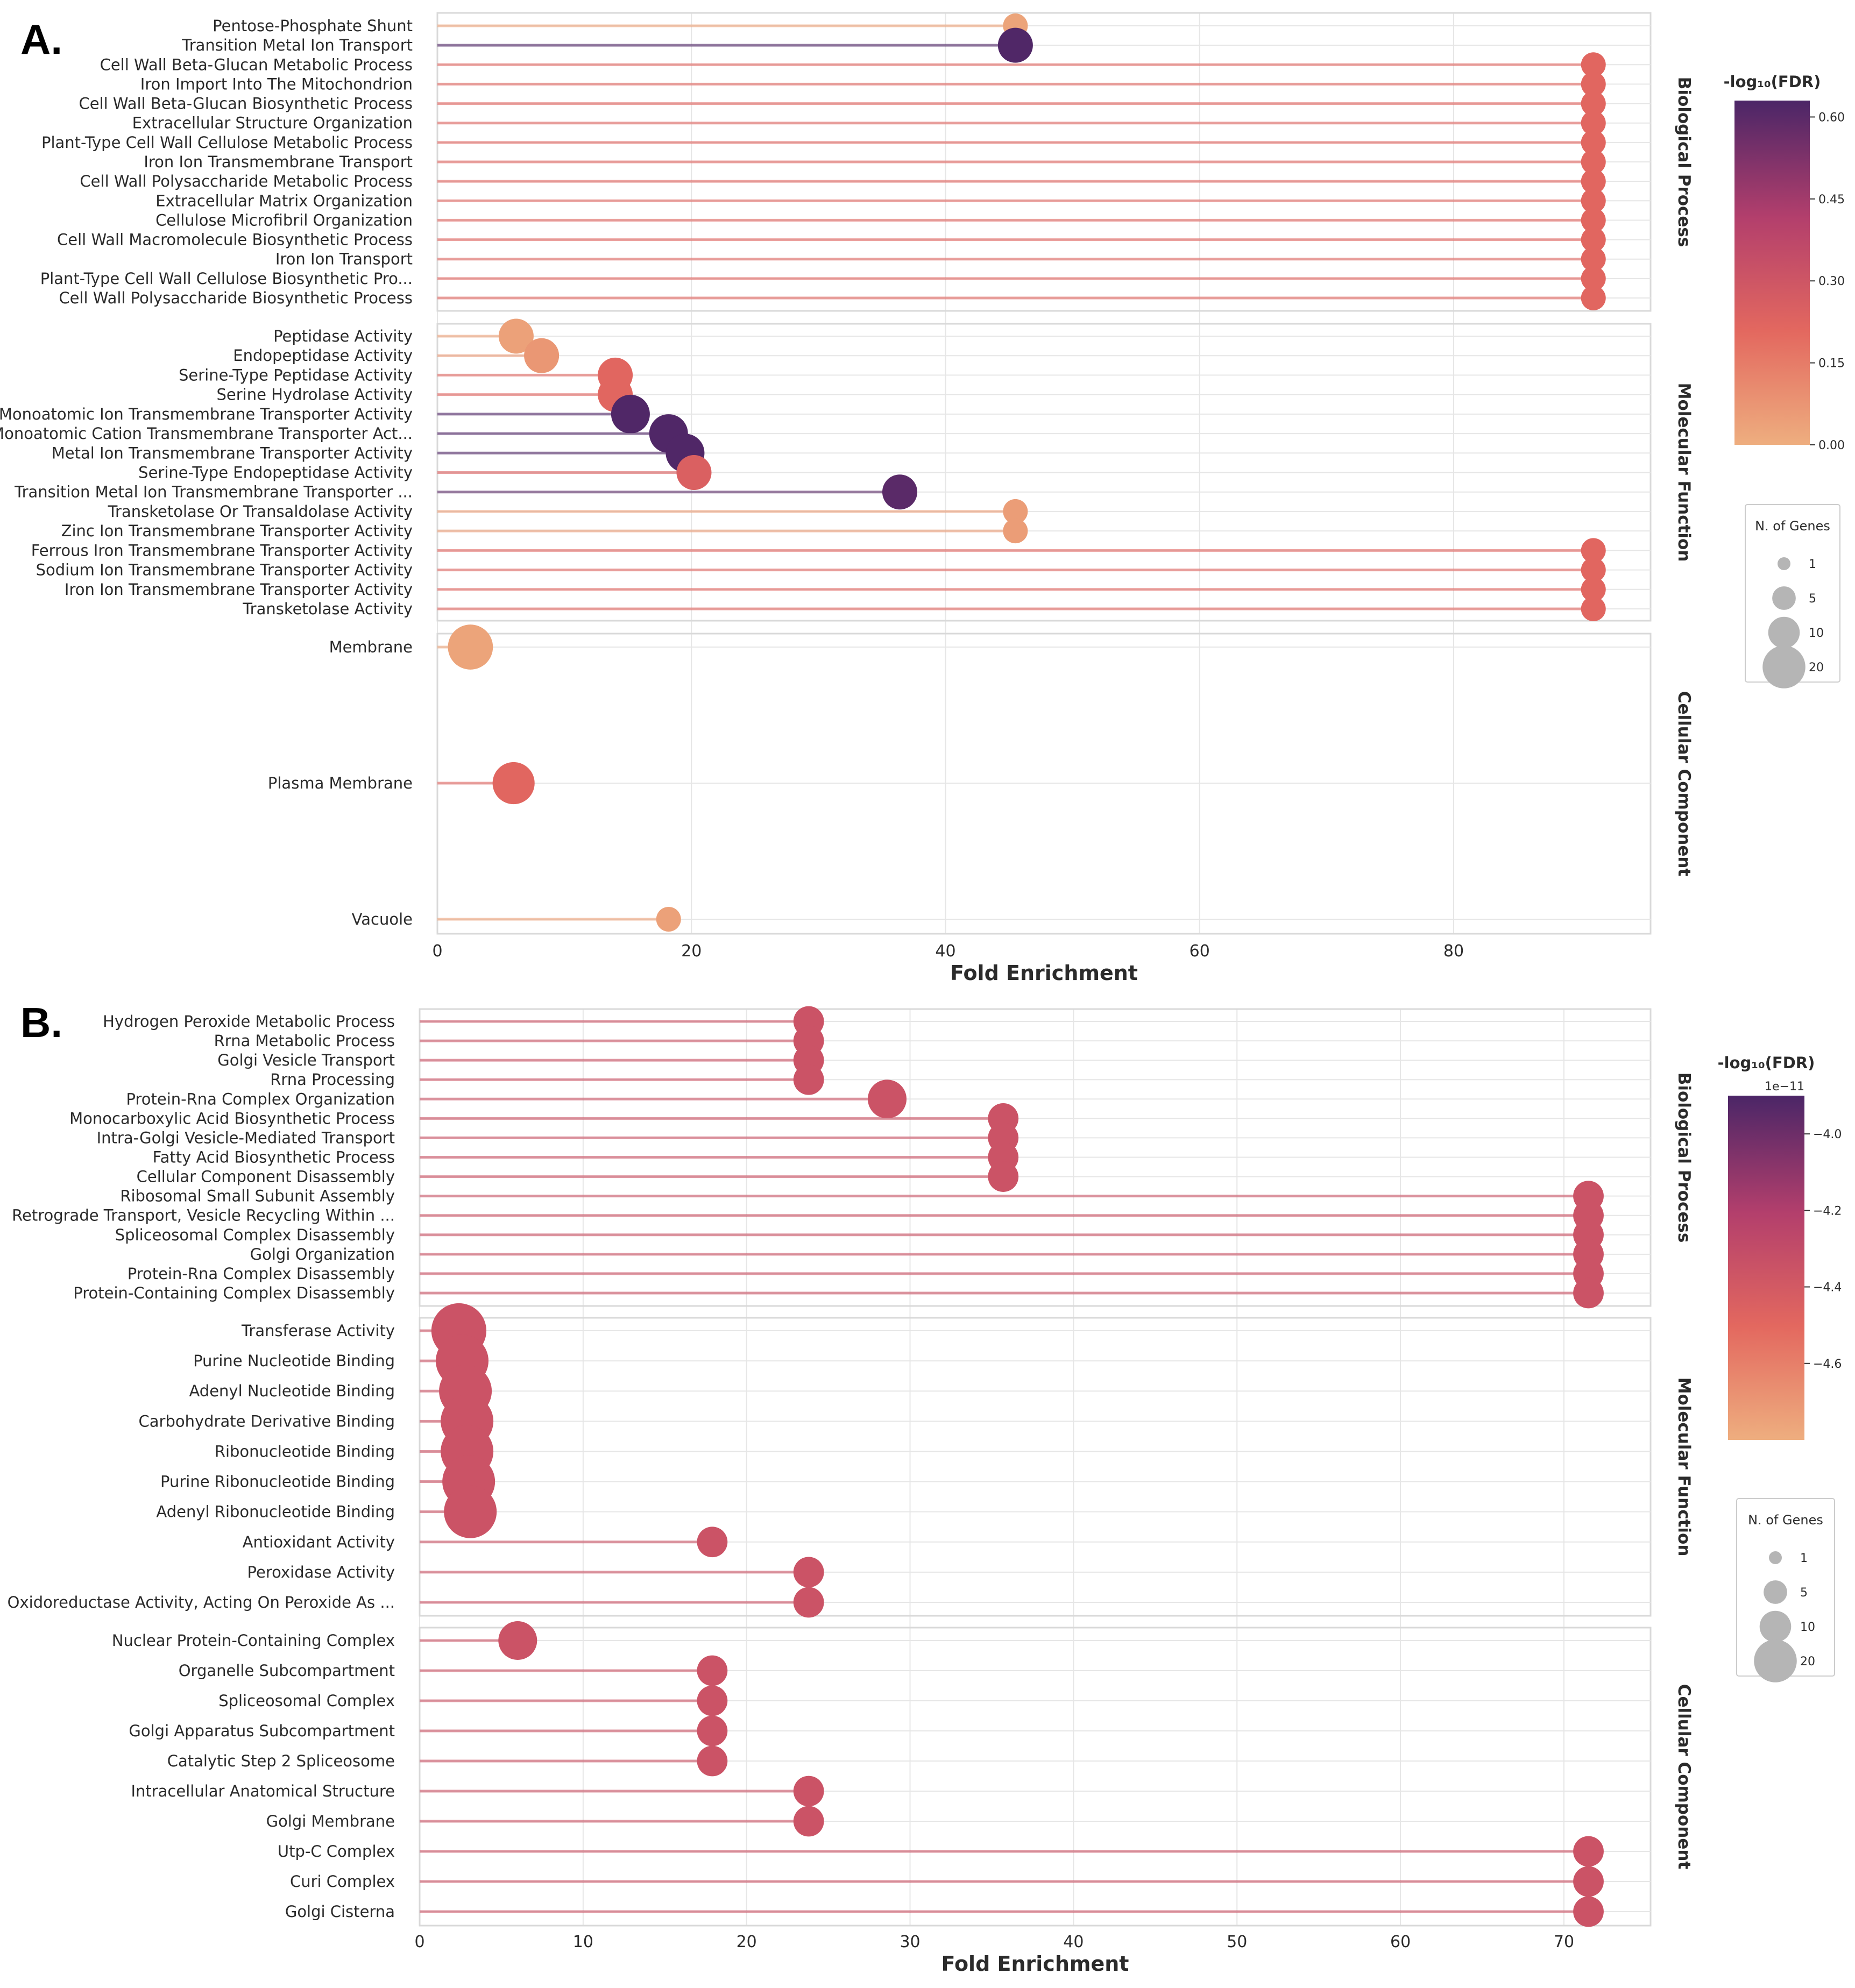 This screenshot has width=1855, height=1988. Describe the element at coordinates (1831, 364) in the screenshot. I see `colorbar-tick-label: 0.15` at that location.